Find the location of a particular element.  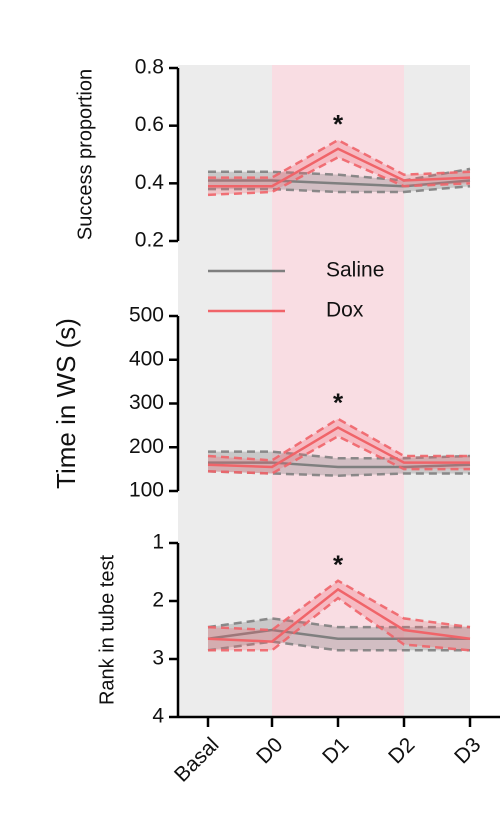

y-tick-label: 200 is located at coordinates (146, 446).